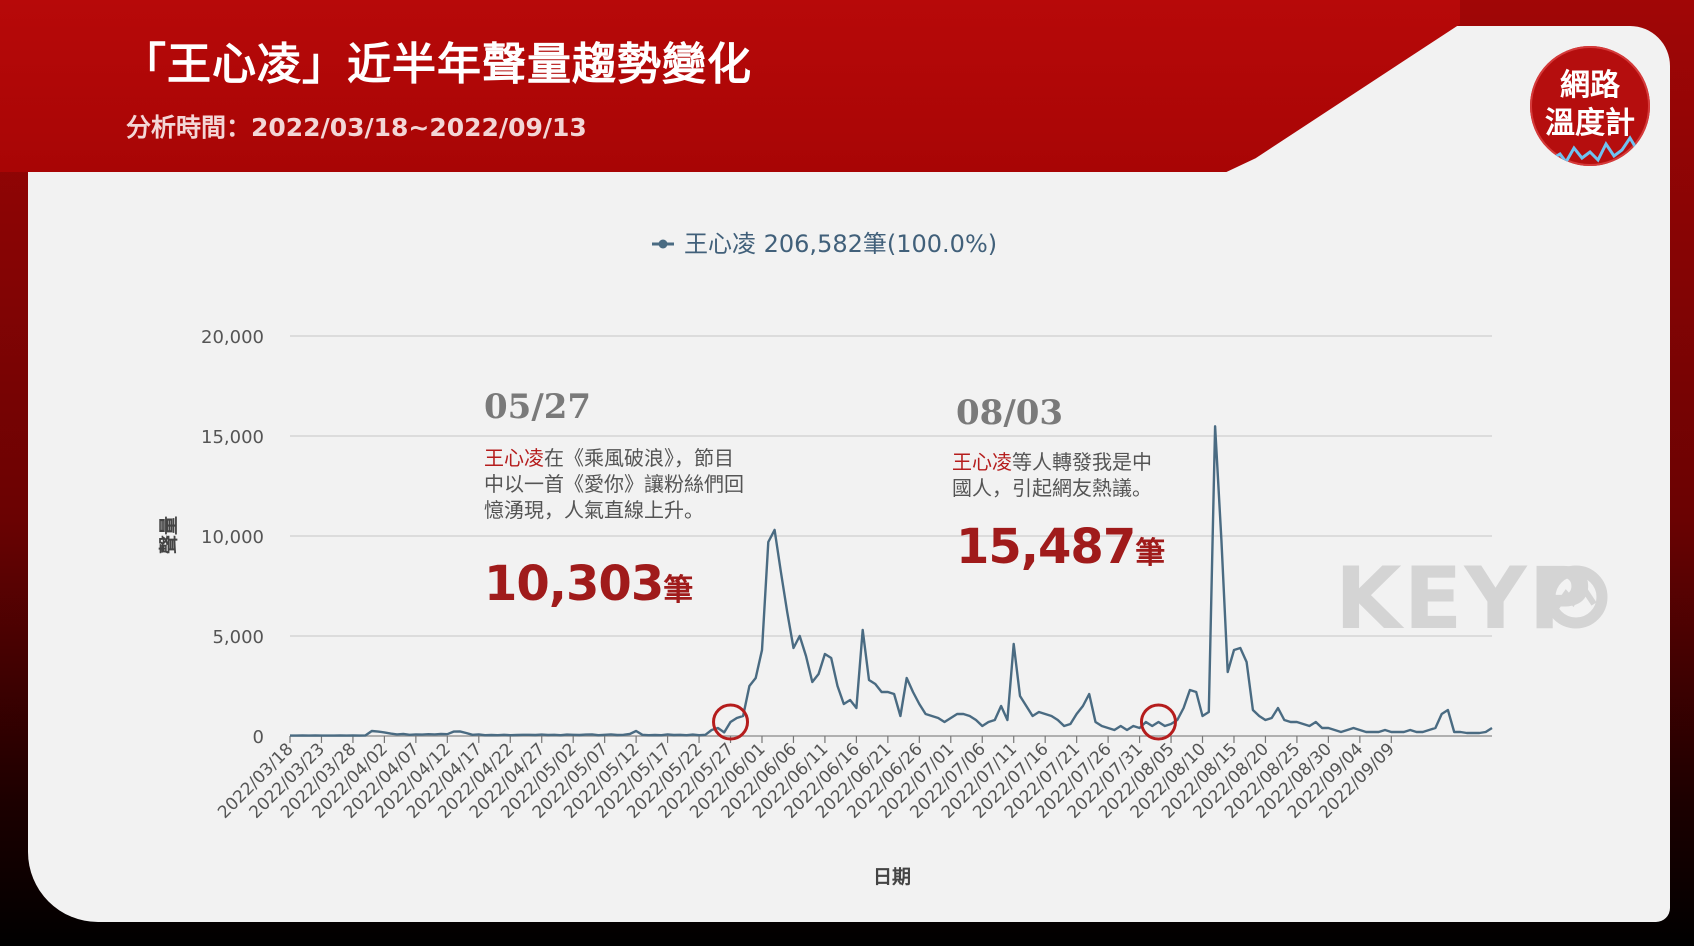 The width and height of the screenshot is (1694, 946). Describe the element at coordinates (1593, 150) in the screenshot. I see `logo-wave-icon` at that location.